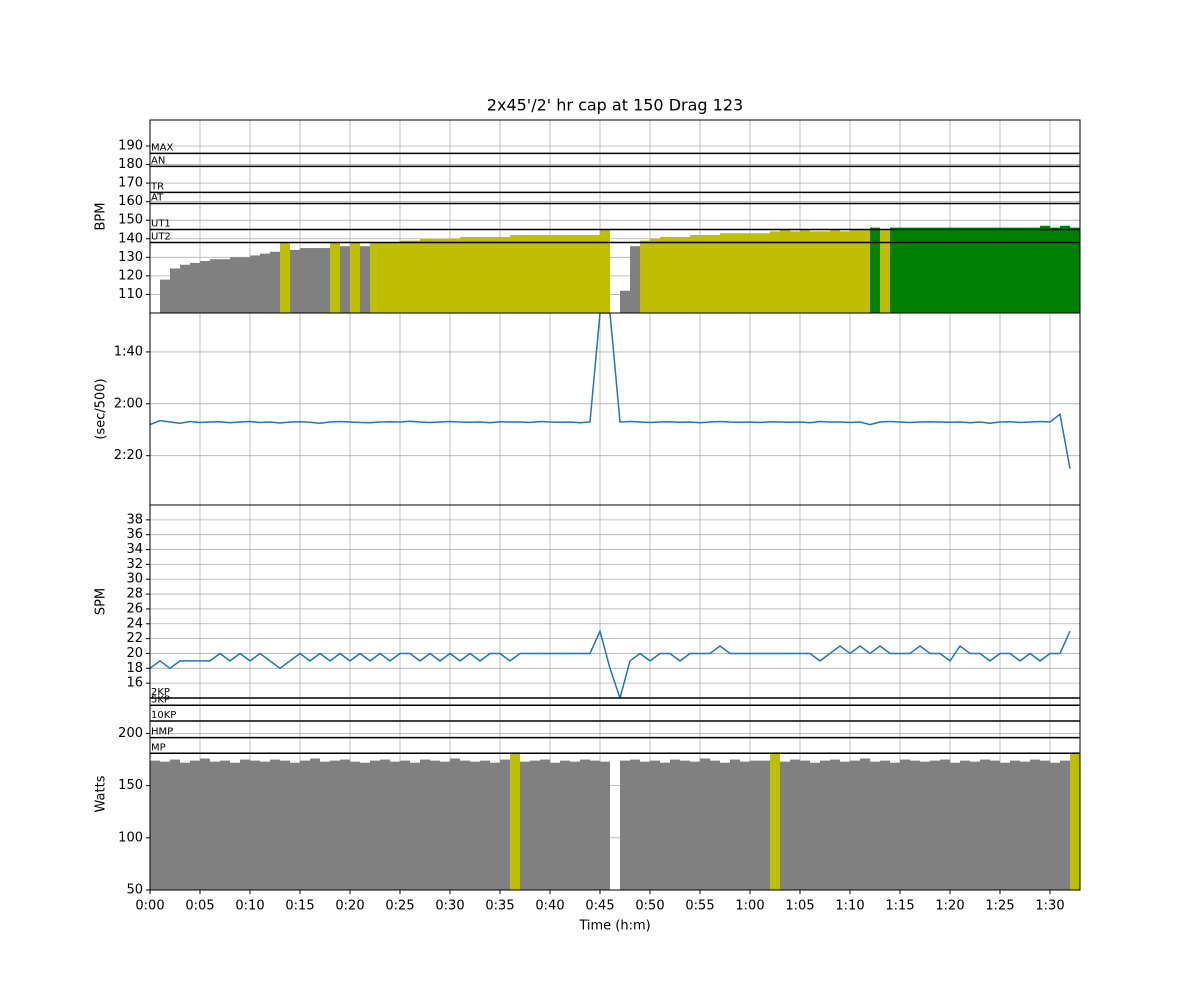 The image size is (1200, 1000). Describe the element at coordinates (130, 275) in the screenshot. I see `y-tick-label: 120` at that location.